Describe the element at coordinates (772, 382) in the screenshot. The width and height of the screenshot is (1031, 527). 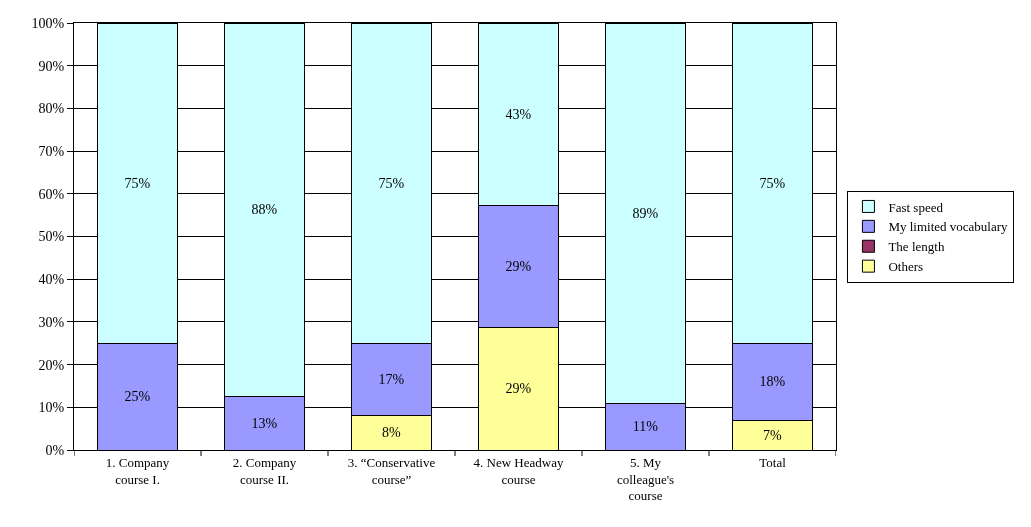
I see `data-label: 18%` at that location.